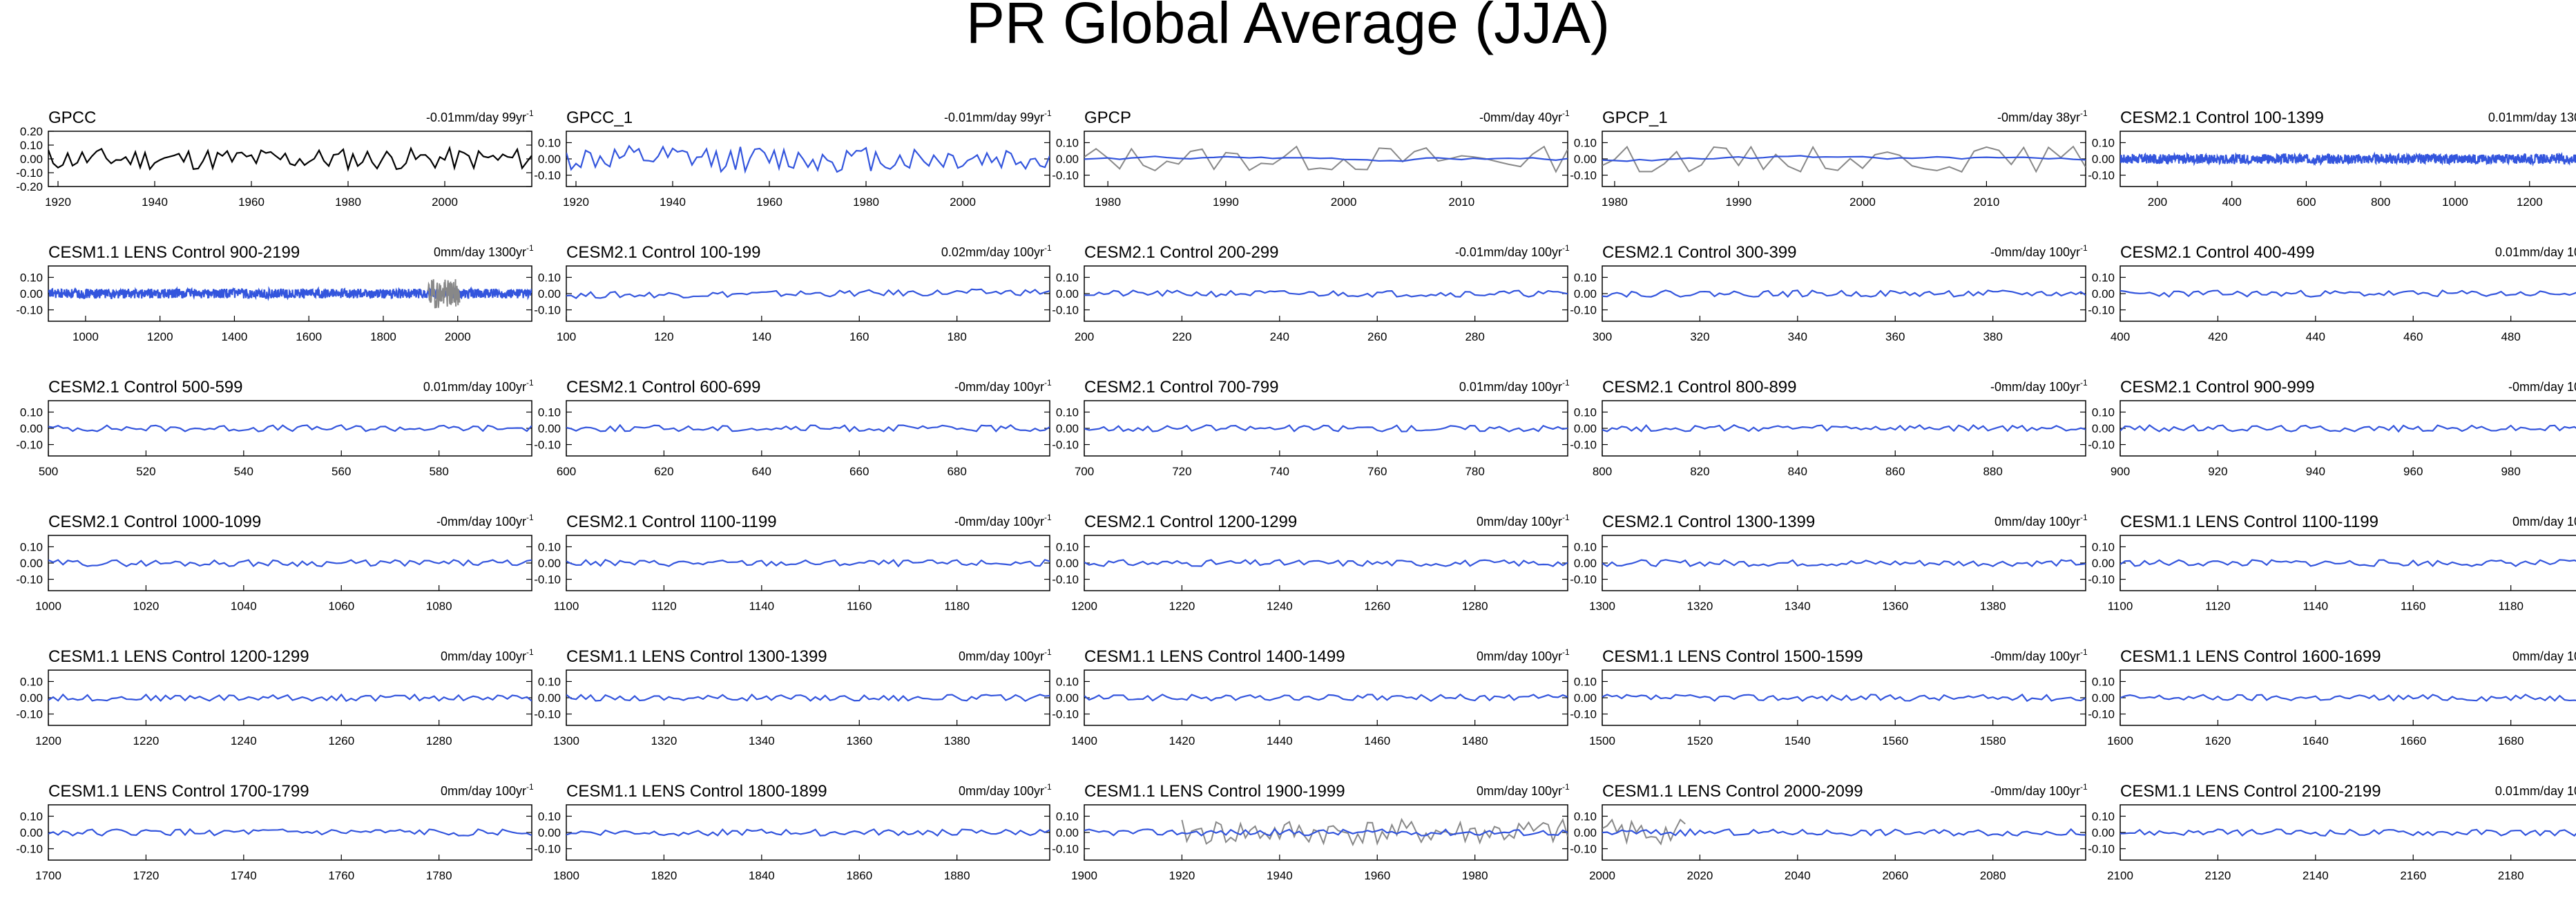 This screenshot has height=905, width=2576. I want to click on trend-label: -0.01mm/day 99yr, so click(476, 118).